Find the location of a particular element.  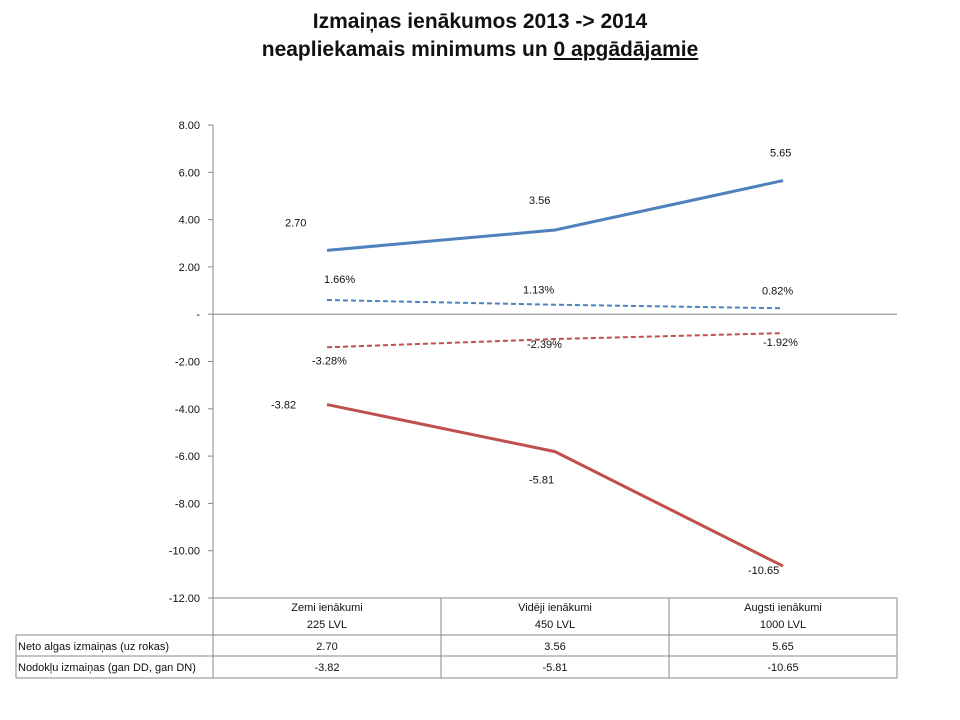

category-sublabel: 225 LVL is located at coordinates (327, 625).